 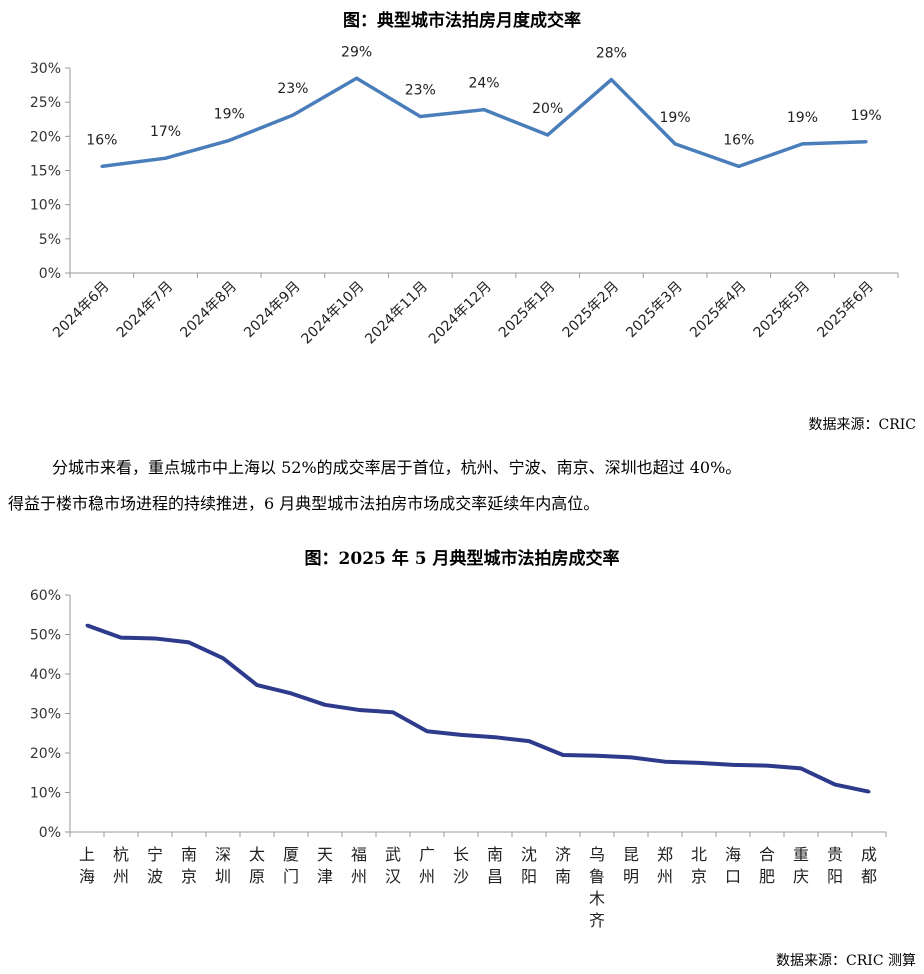 What do you see at coordinates (835, 865) in the screenshot?
I see `x-tick-label: 贵阳` at bounding box center [835, 865].